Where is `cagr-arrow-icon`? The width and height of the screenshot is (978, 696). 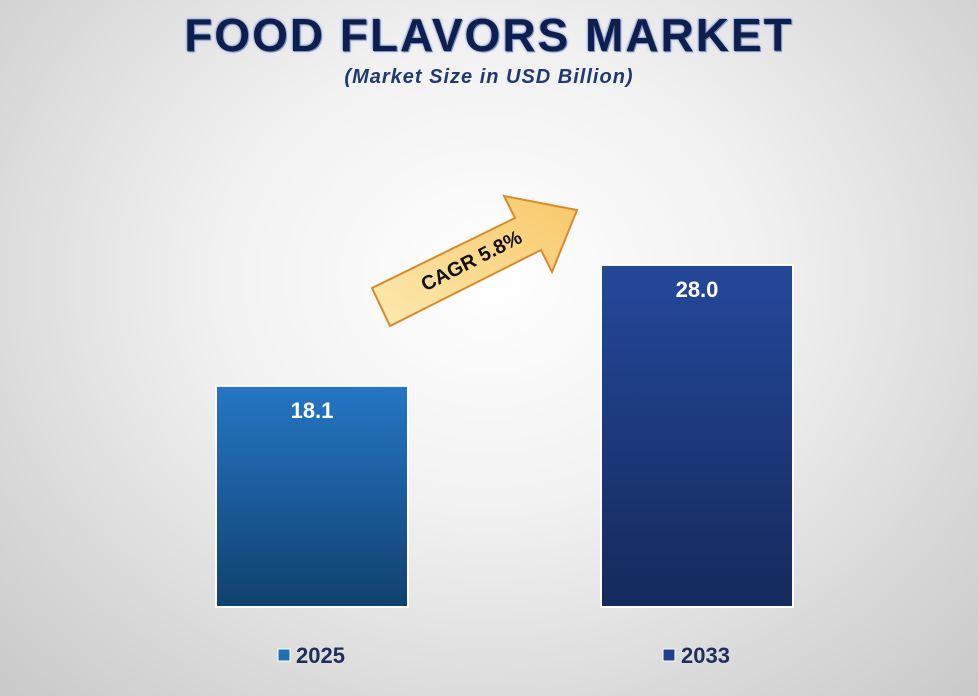
cagr-arrow-icon is located at coordinates (474, 261).